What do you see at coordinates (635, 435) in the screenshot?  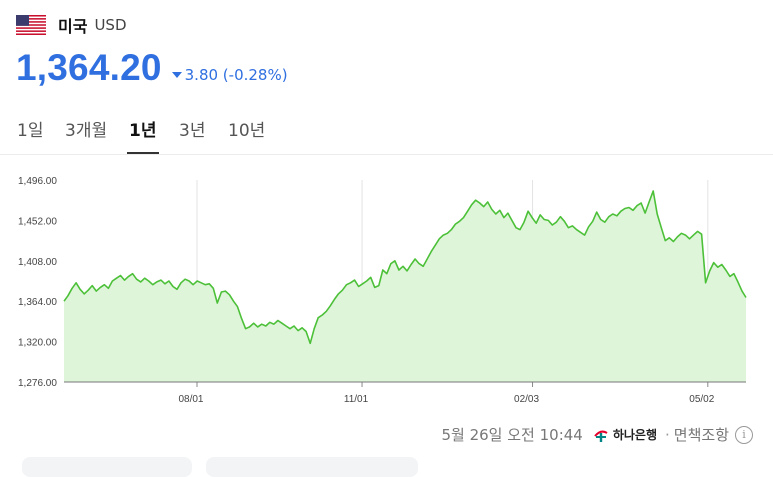 I see `bank-name: 하나은행` at bounding box center [635, 435].